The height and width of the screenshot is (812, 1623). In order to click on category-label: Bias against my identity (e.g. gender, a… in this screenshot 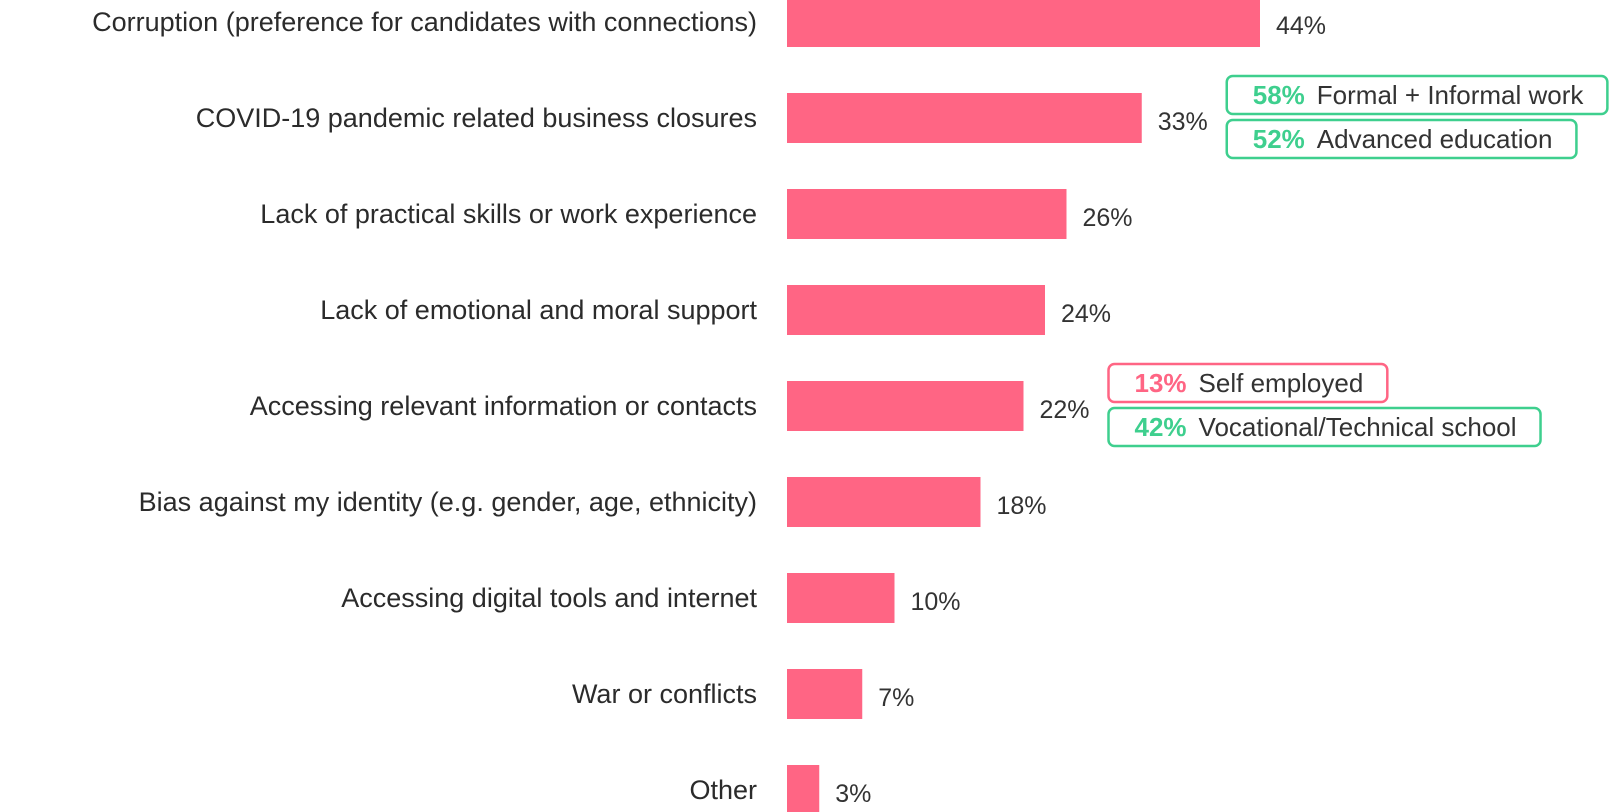, I will do `click(448, 502)`.